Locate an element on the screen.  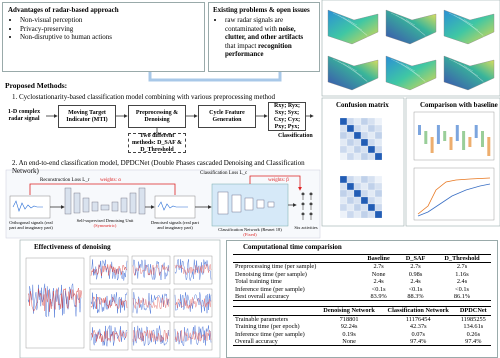
table-cell: 718801 is located at coordinates (349, 319).